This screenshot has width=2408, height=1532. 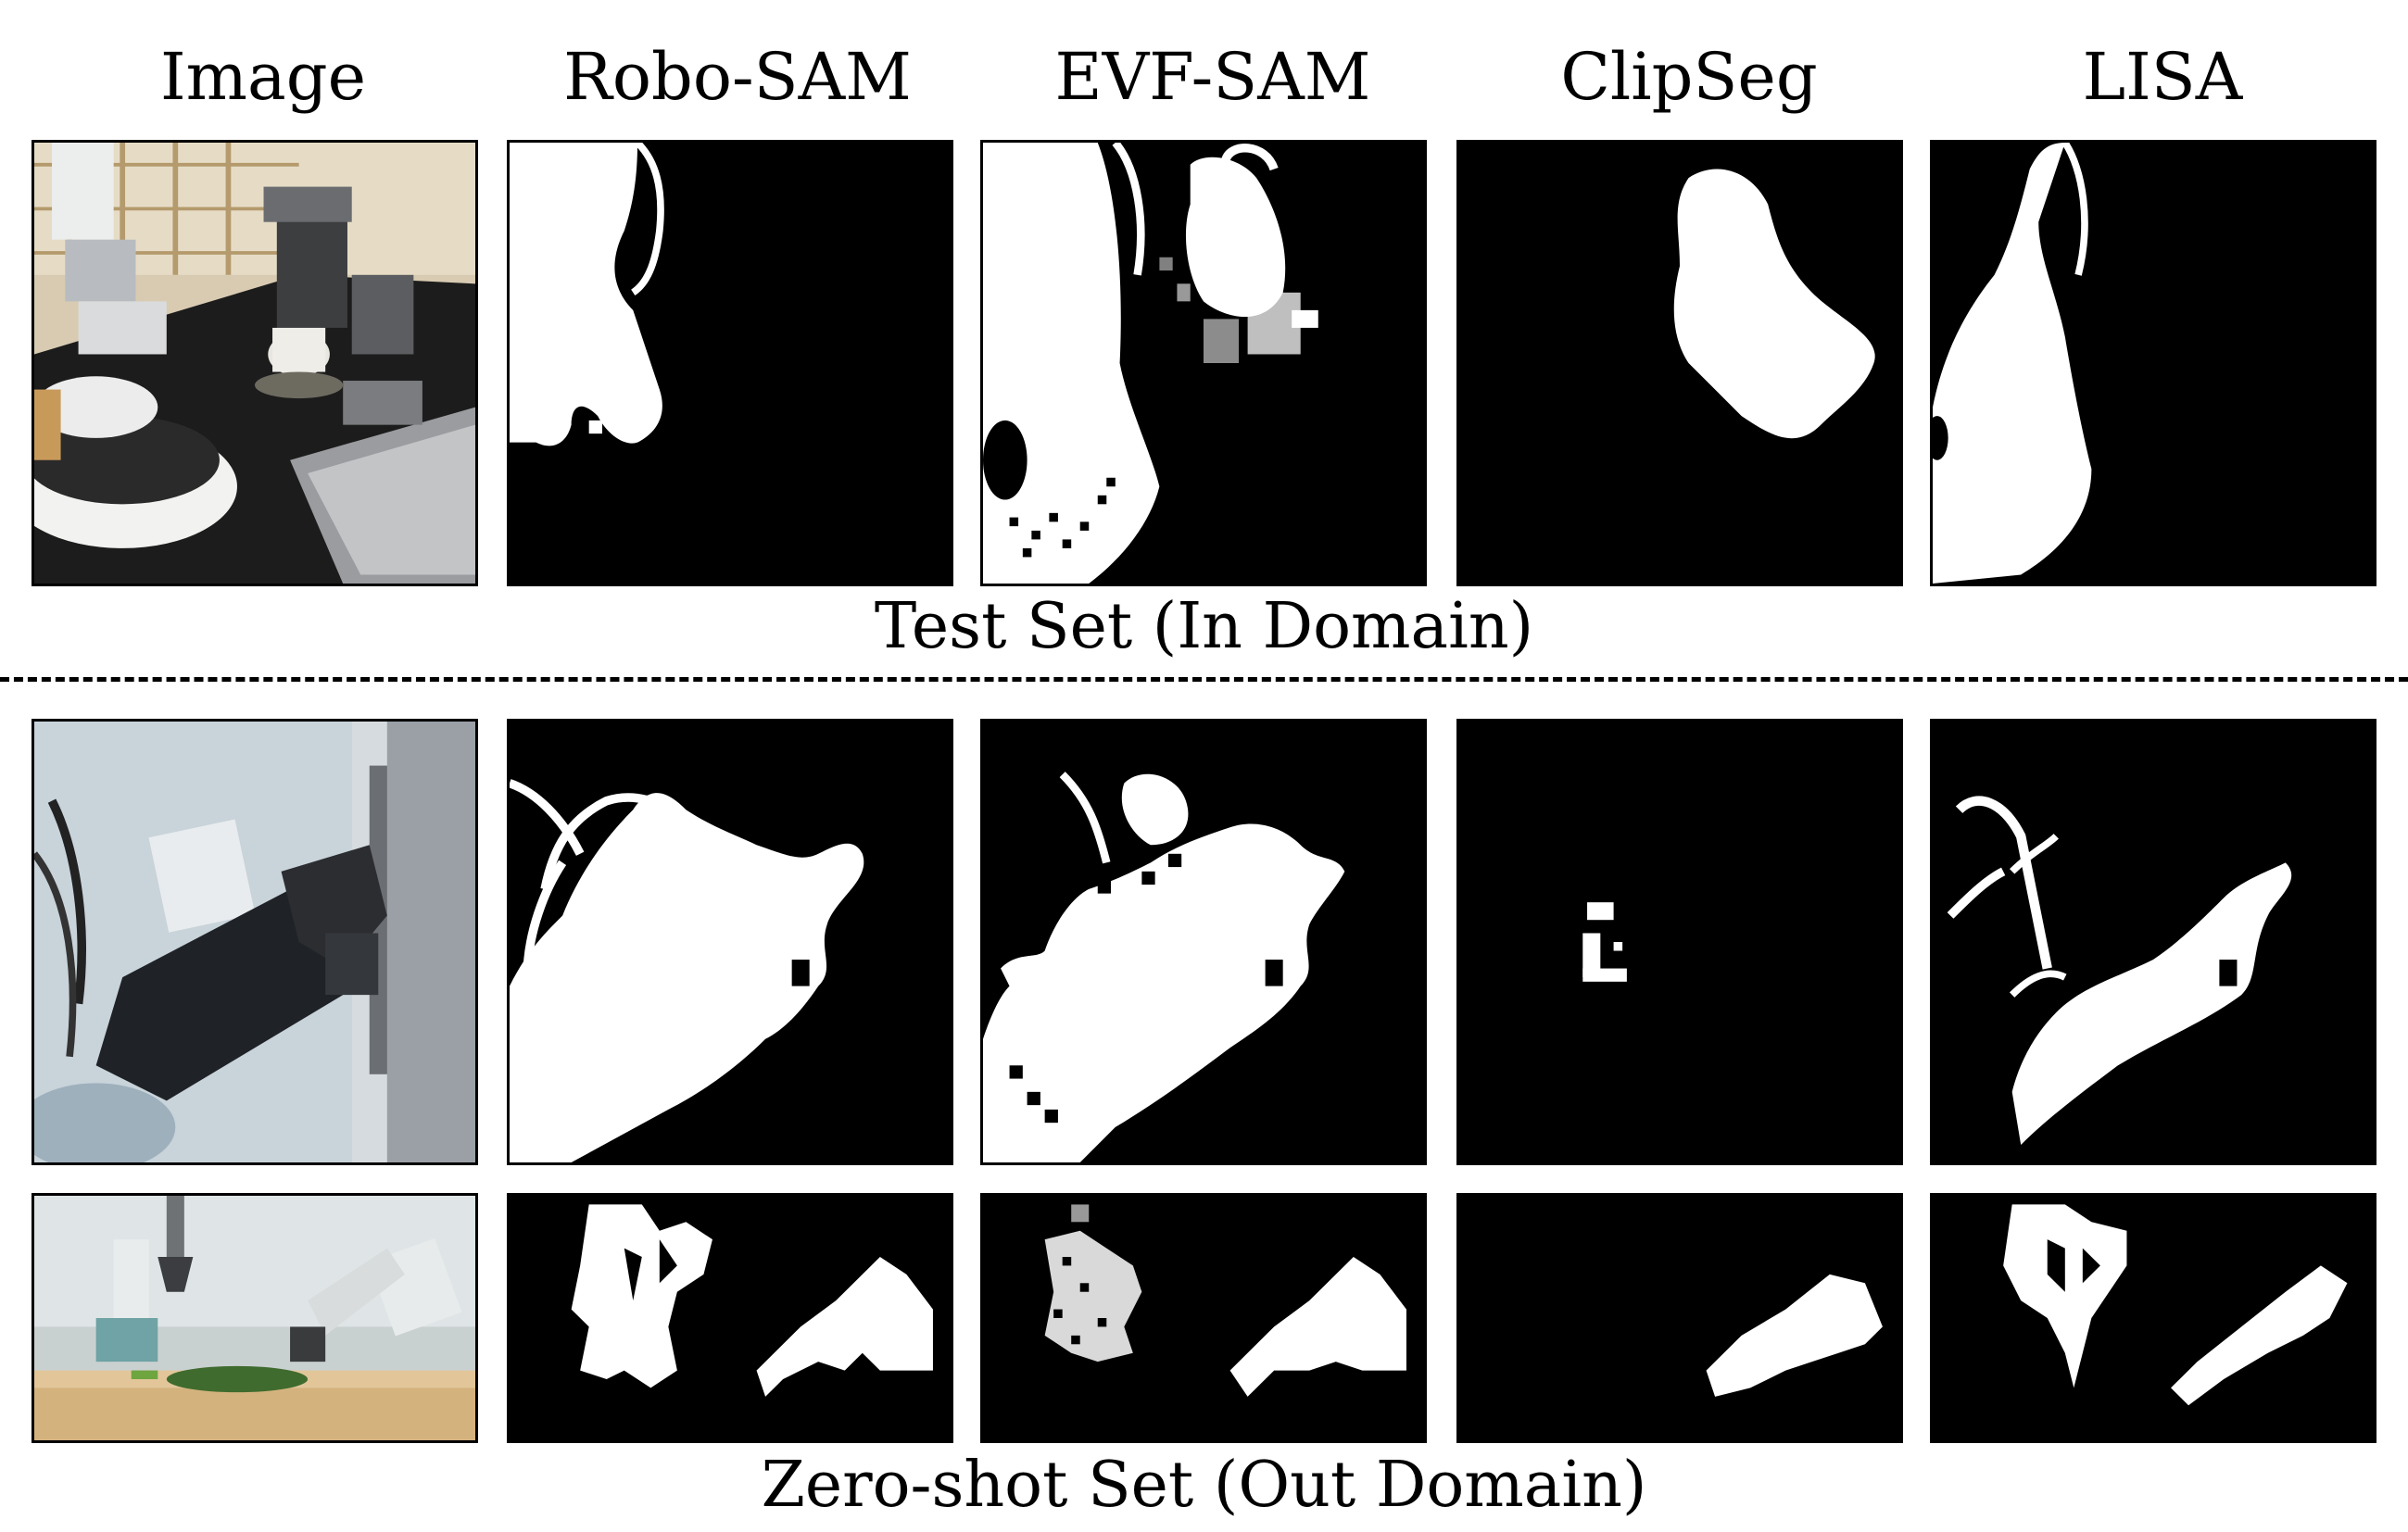 I want to click on caption-test-set: Test Set (In Domain), so click(x=1204, y=626).